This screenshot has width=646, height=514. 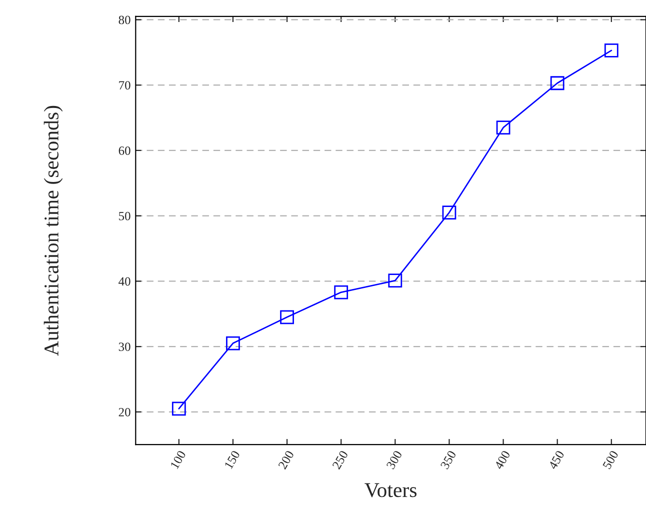 What do you see at coordinates (394, 460) in the screenshot?
I see `x-tick-label: 300` at bounding box center [394, 460].